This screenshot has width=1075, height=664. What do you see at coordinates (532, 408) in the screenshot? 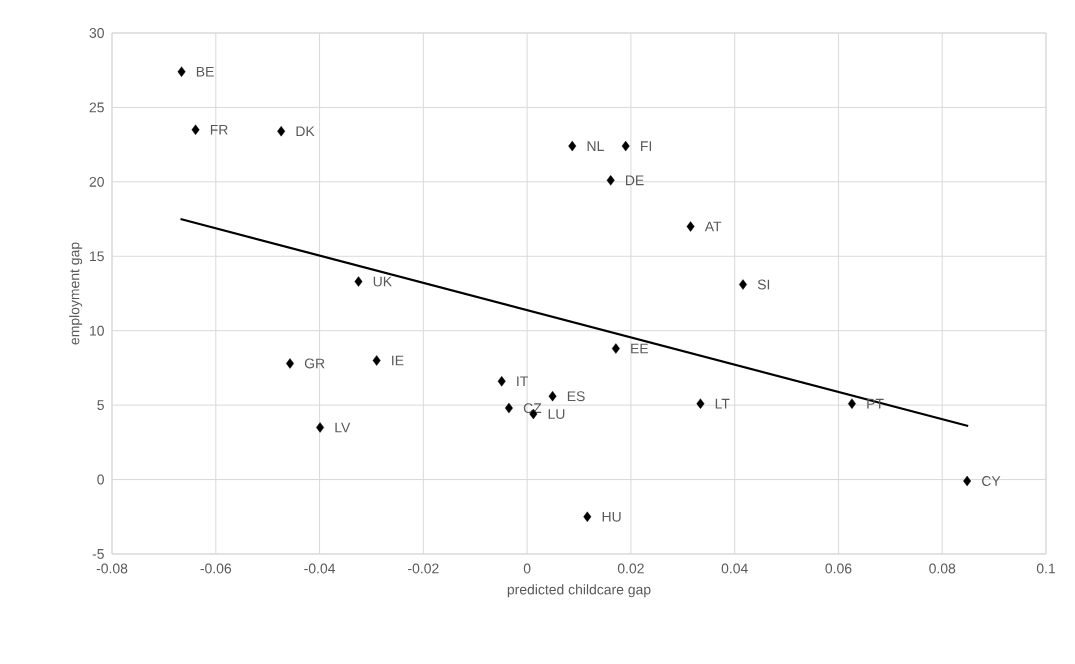
I see `annotation: CZ` at bounding box center [532, 408].